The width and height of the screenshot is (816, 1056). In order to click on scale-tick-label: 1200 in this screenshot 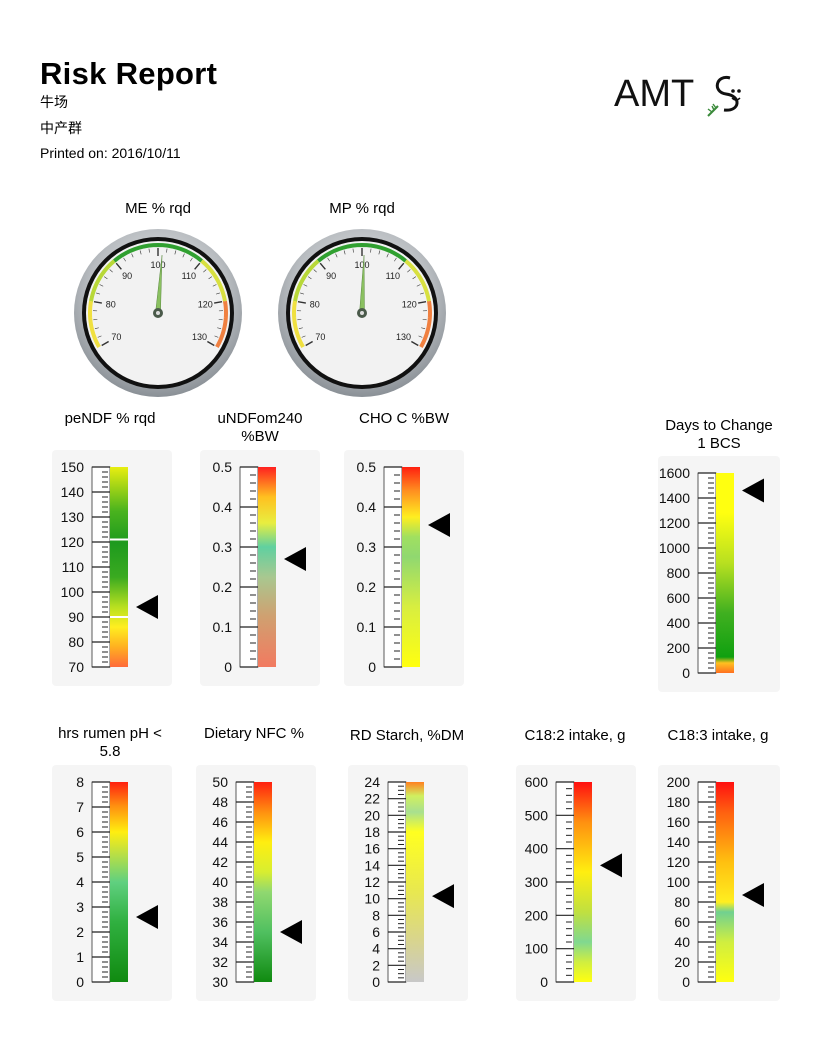, I will do `click(674, 523)`.